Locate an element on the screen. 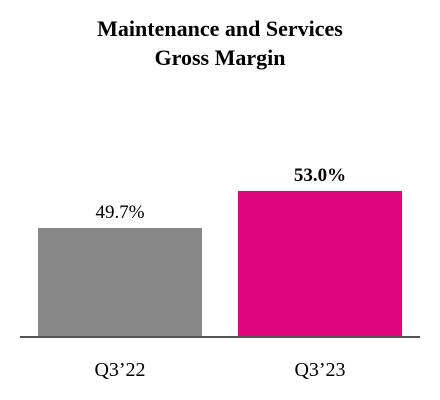  chart-title: Maintenance and Services Gross Margin is located at coordinates (220, 43).